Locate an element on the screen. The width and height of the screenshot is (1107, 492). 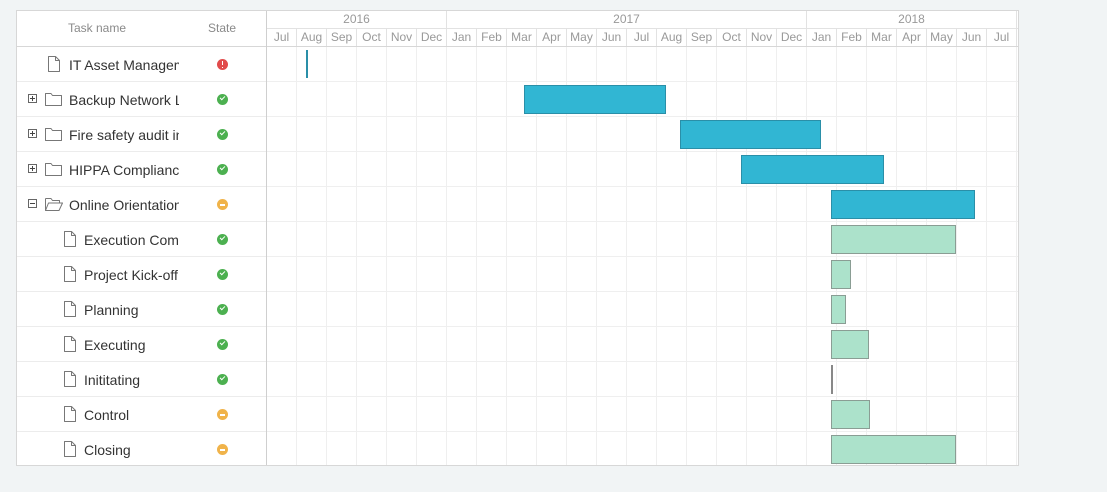
column-header-task-name: Task name is located at coordinates (97, 28).